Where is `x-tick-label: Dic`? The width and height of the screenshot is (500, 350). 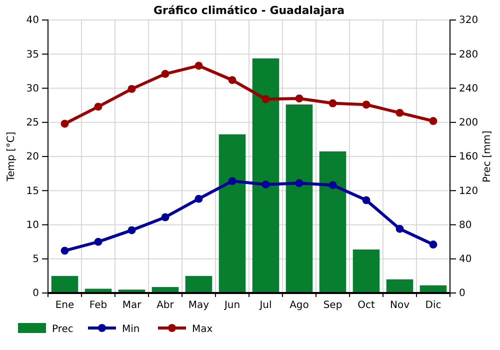 x-tick-label: Dic is located at coordinates (433, 306).